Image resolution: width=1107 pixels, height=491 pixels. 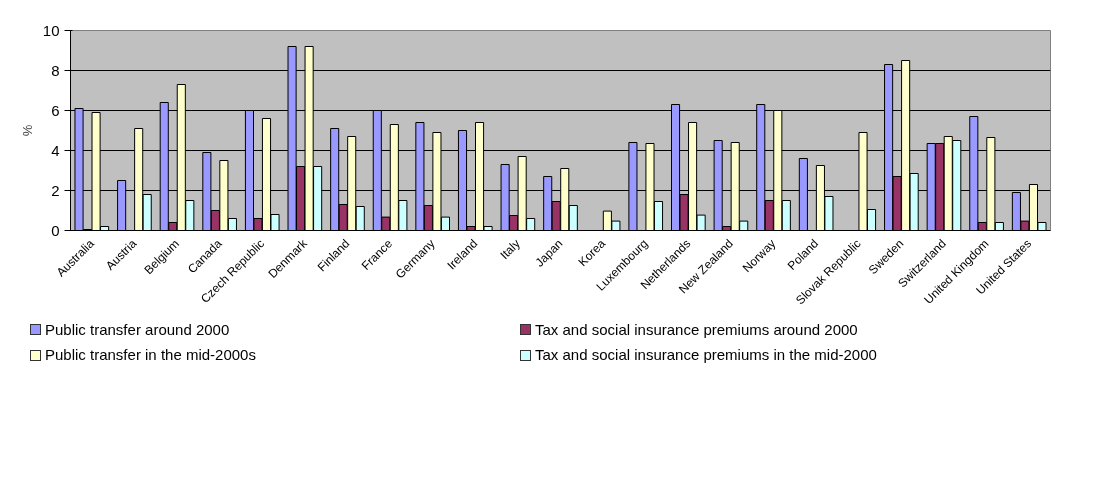 What do you see at coordinates (55, 190) in the screenshot?
I see `y-tick-label: 2` at bounding box center [55, 190].